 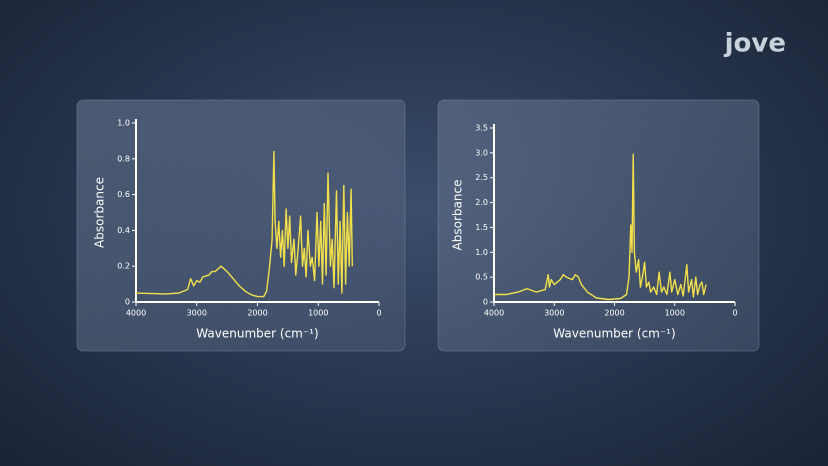 I want to click on y-tick-label: 2.5, so click(x=481, y=177).